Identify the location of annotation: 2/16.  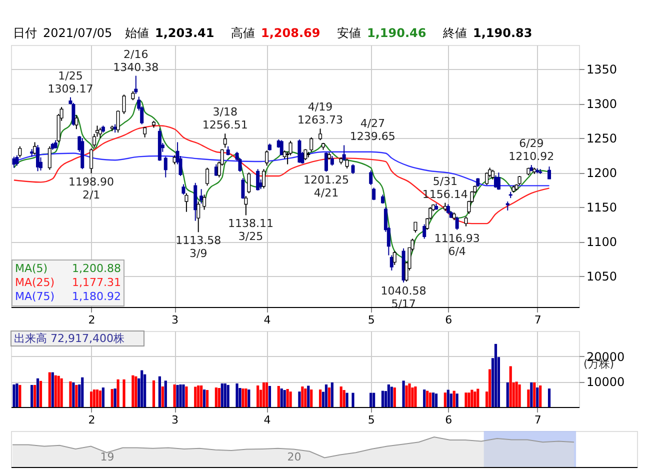
(136, 54).